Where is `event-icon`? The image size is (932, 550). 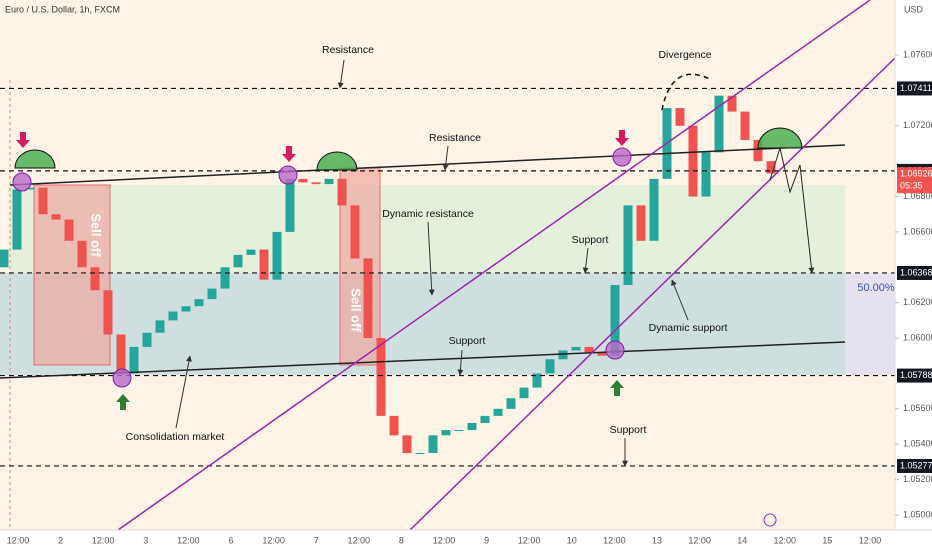 event-icon is located at coordinates (770, 520).